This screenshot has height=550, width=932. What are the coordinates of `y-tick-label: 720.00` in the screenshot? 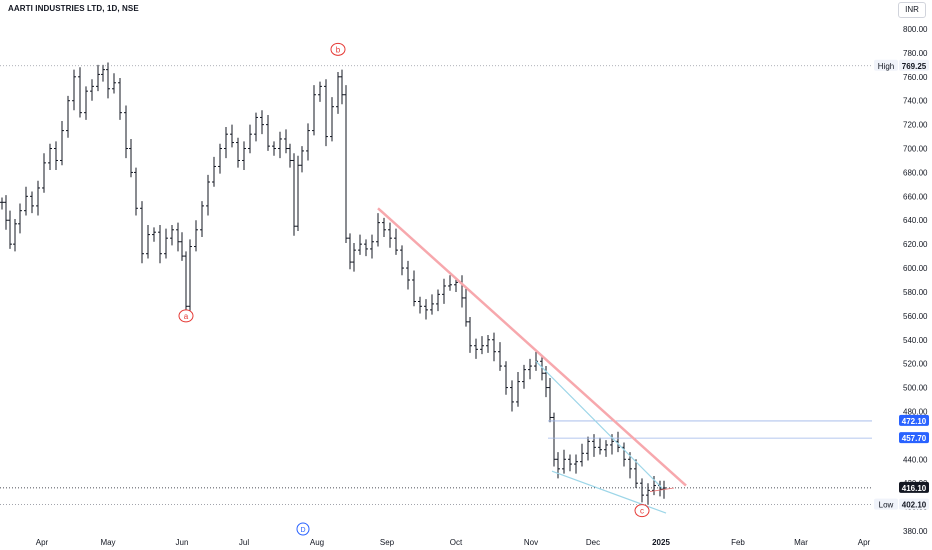 It's located at (915, 125).